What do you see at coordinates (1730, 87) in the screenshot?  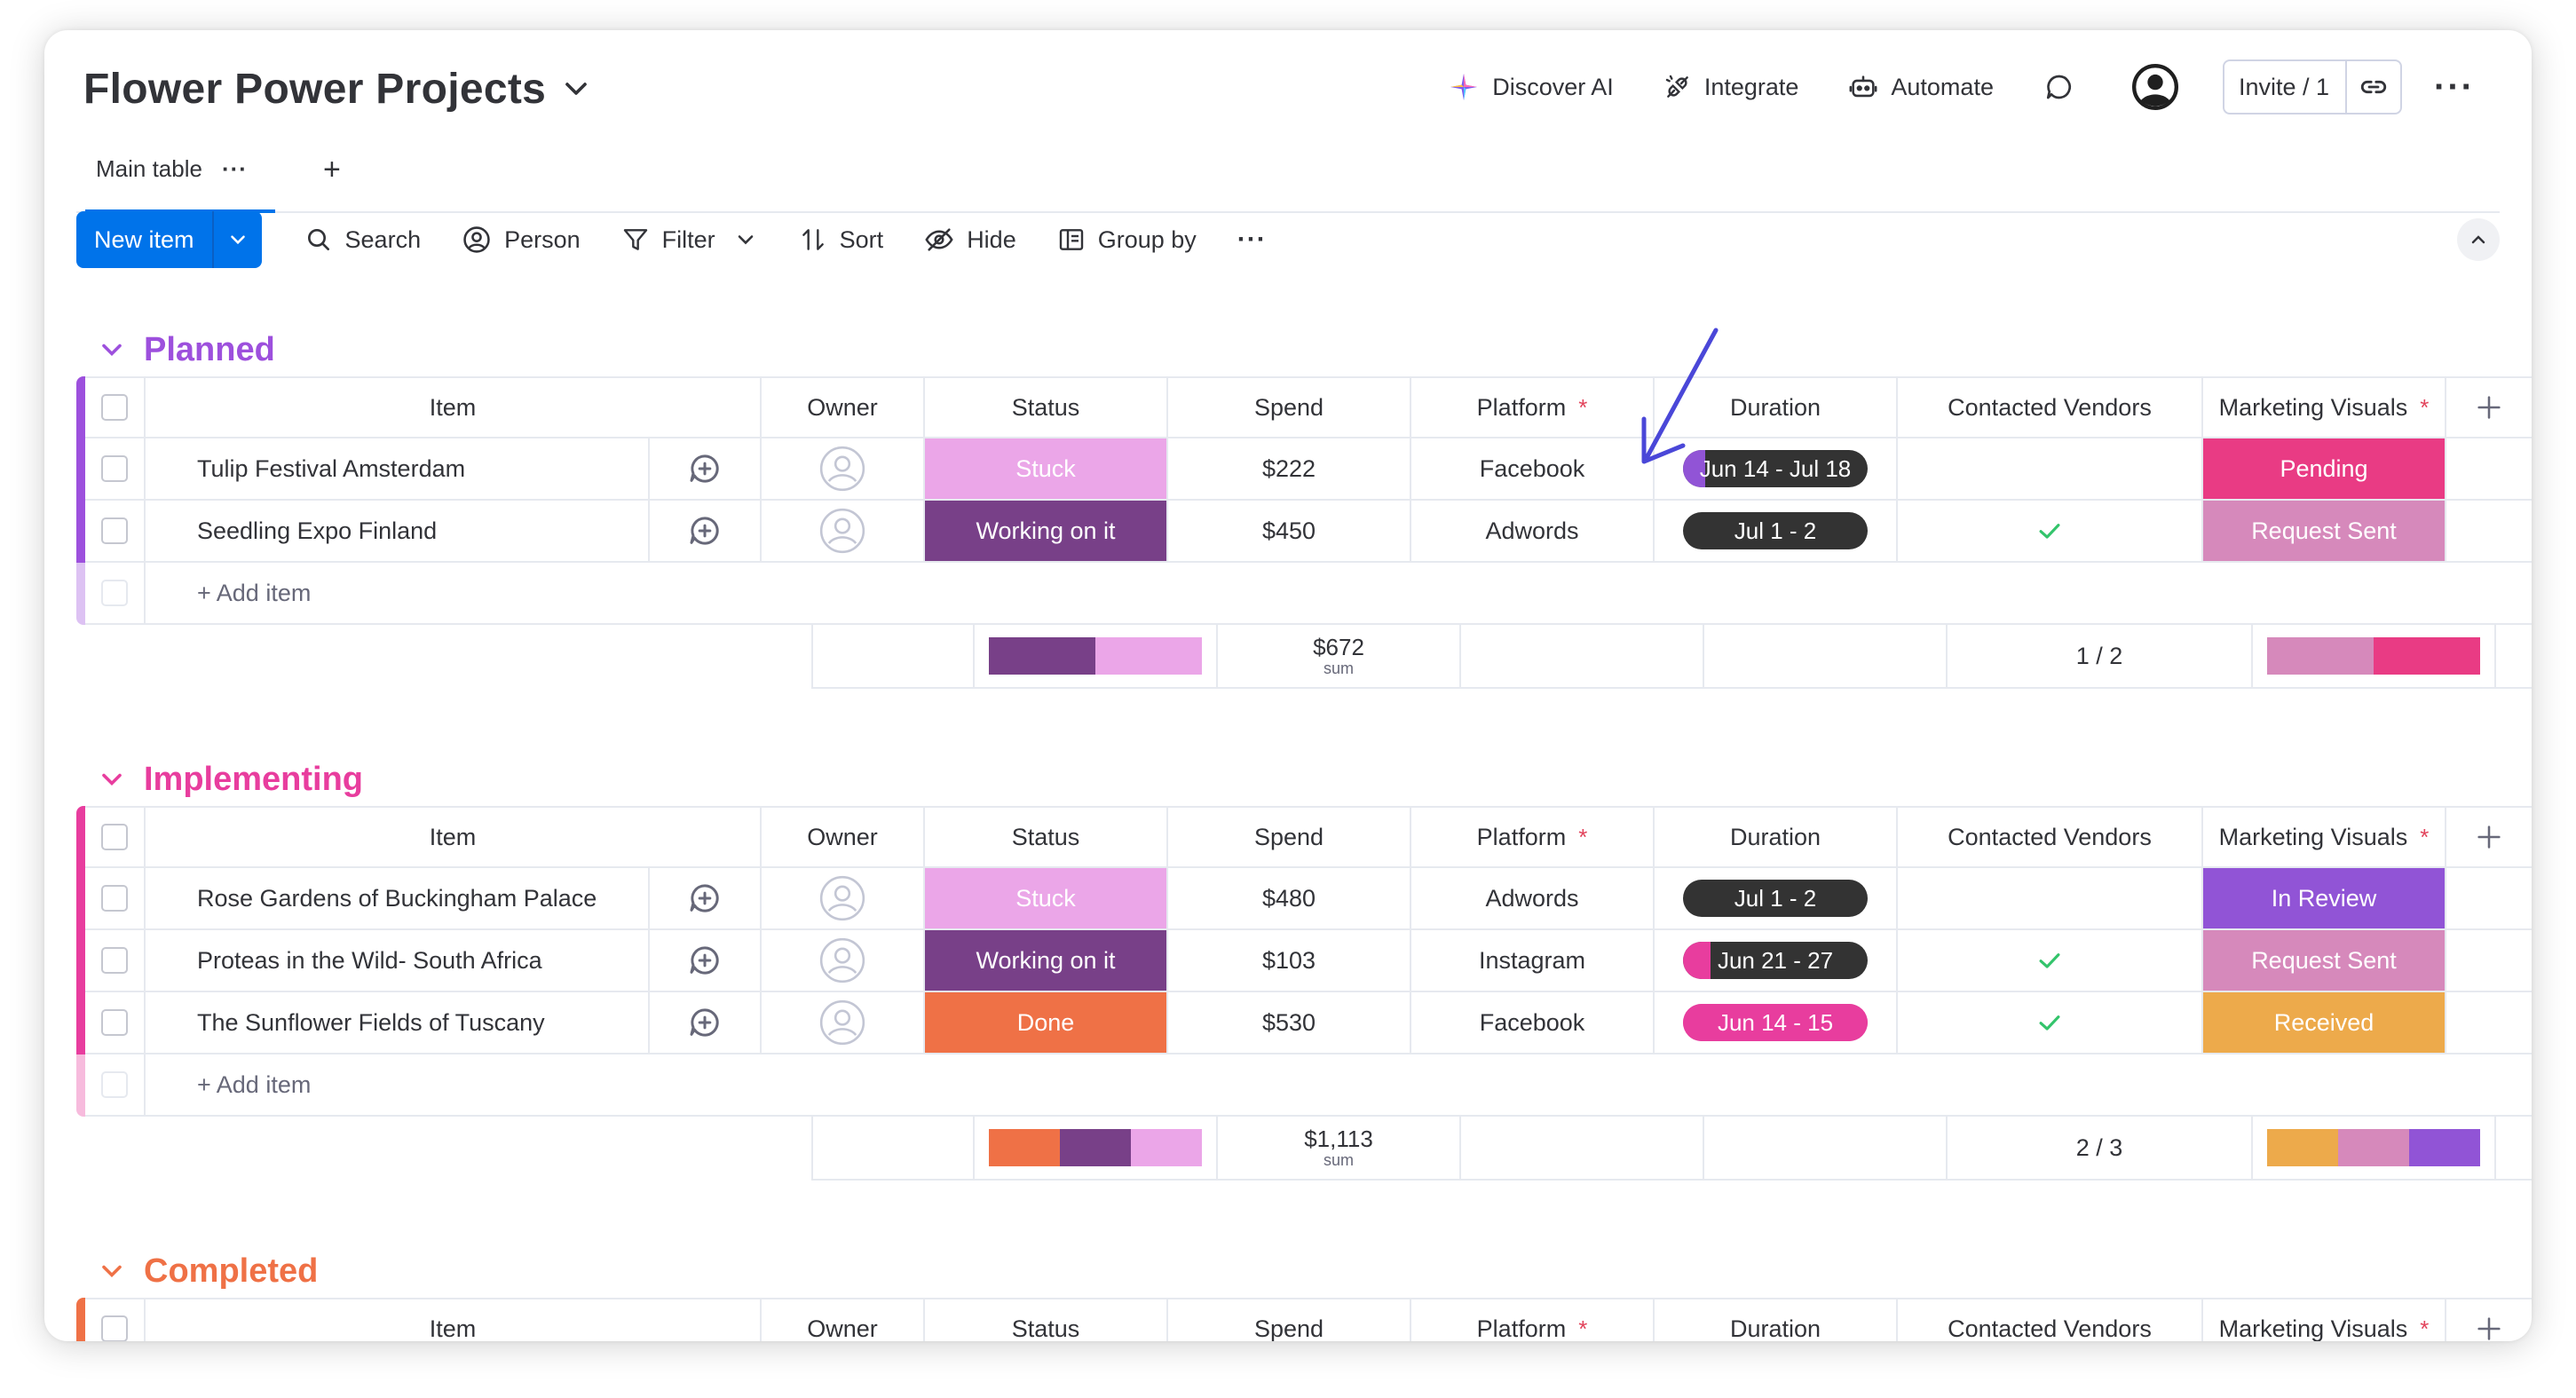 I see `integrate-button: Integrate` at bounding box center [1730, 87].